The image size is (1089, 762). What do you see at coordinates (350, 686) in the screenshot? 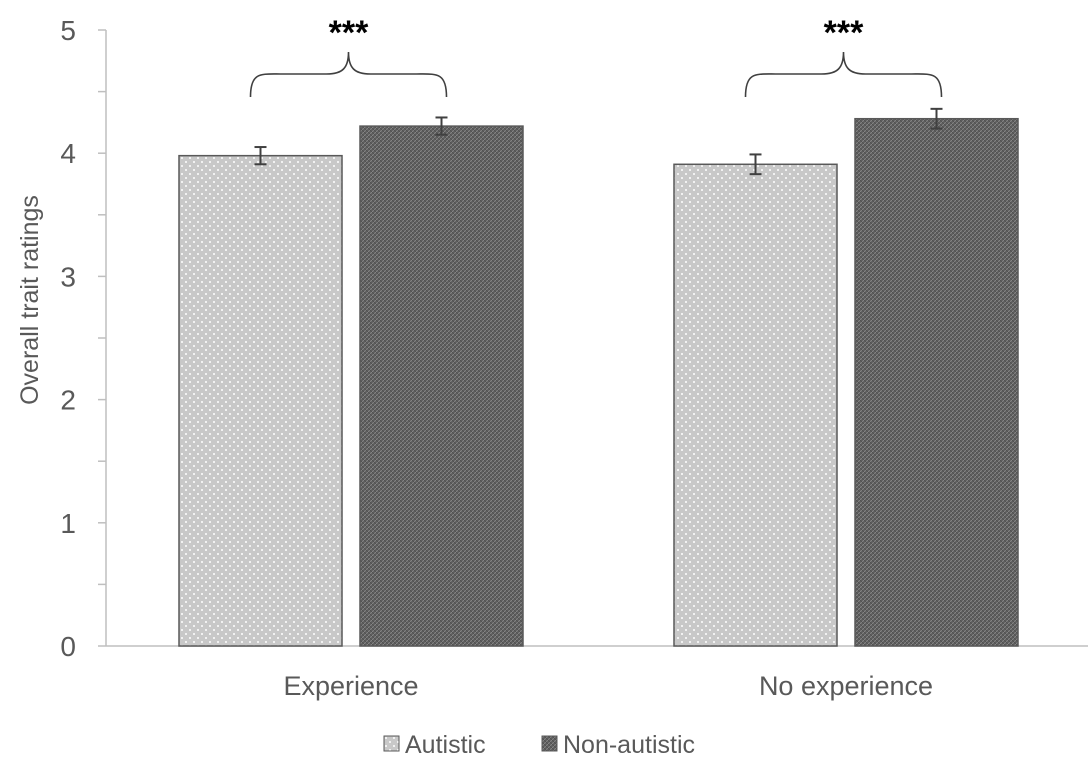
I see `x-tick-label: Experience` at bounding box center [350, 686].